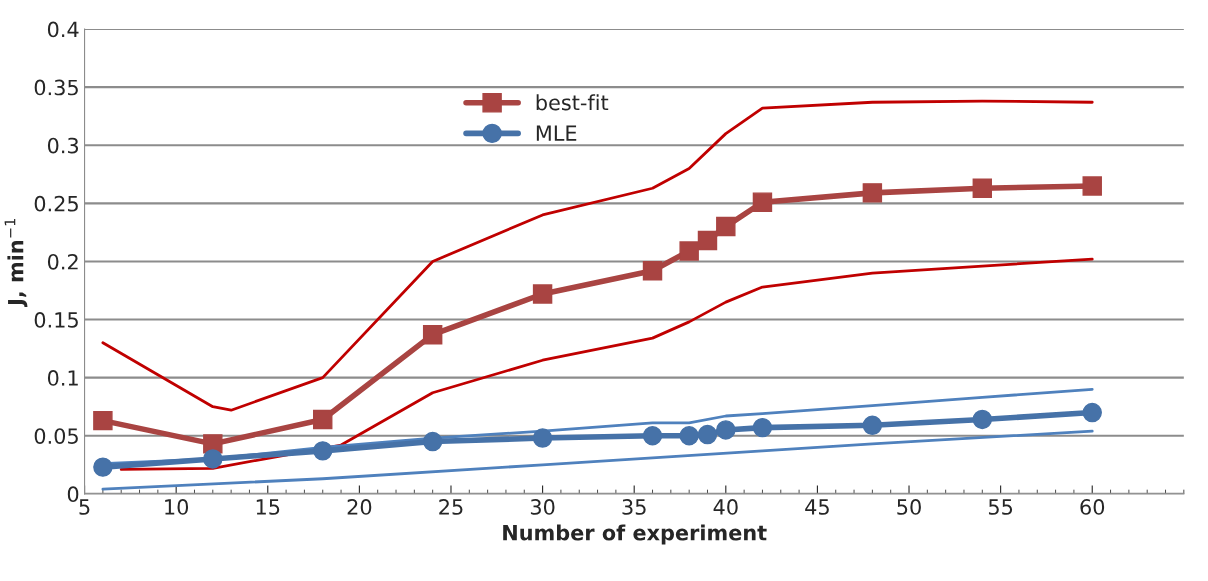  What do you see at coordinates (56, 320) in the screenshot?
I see `y-tick-label: 0.15` at bounding box center [56, 320].